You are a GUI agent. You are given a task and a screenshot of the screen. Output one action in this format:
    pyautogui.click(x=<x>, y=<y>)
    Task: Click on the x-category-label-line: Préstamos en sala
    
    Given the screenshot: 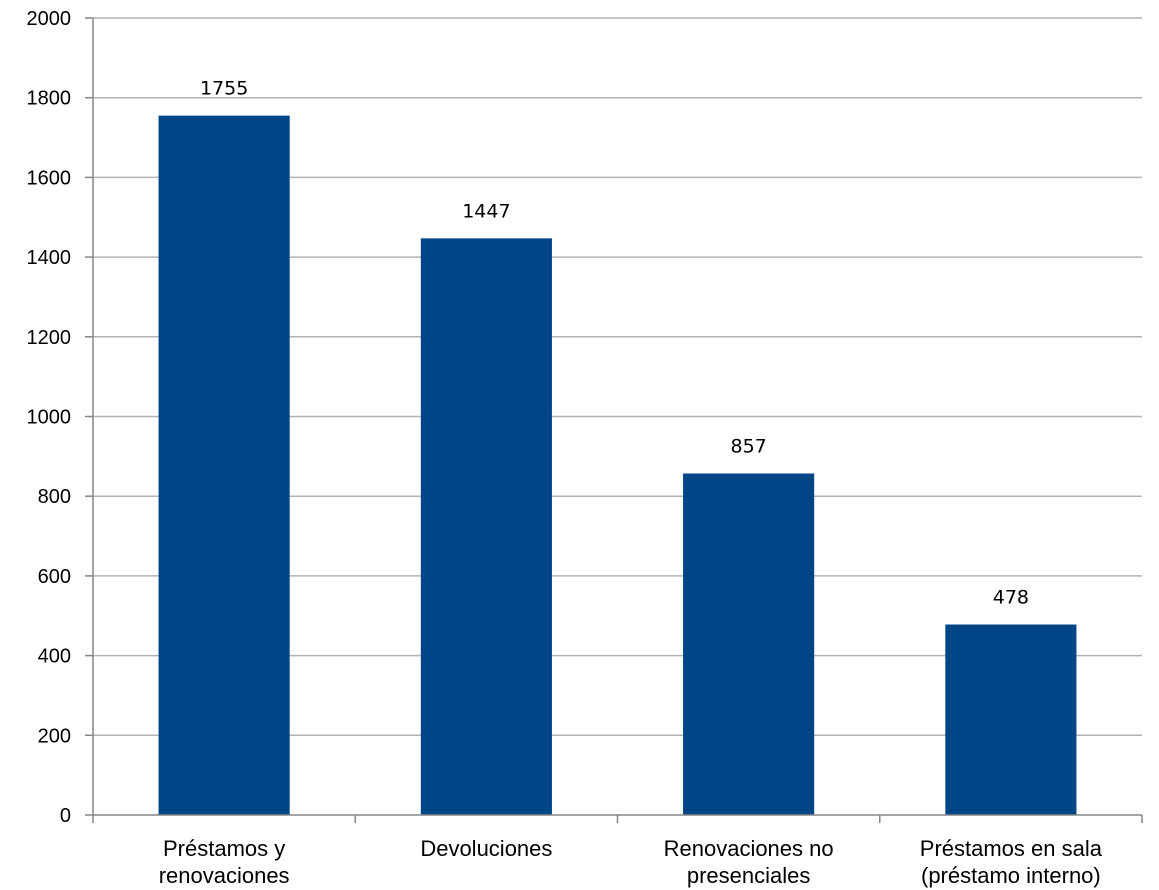 What is the action you would take?
    pyautogui.click(x=1011, y=848)
    